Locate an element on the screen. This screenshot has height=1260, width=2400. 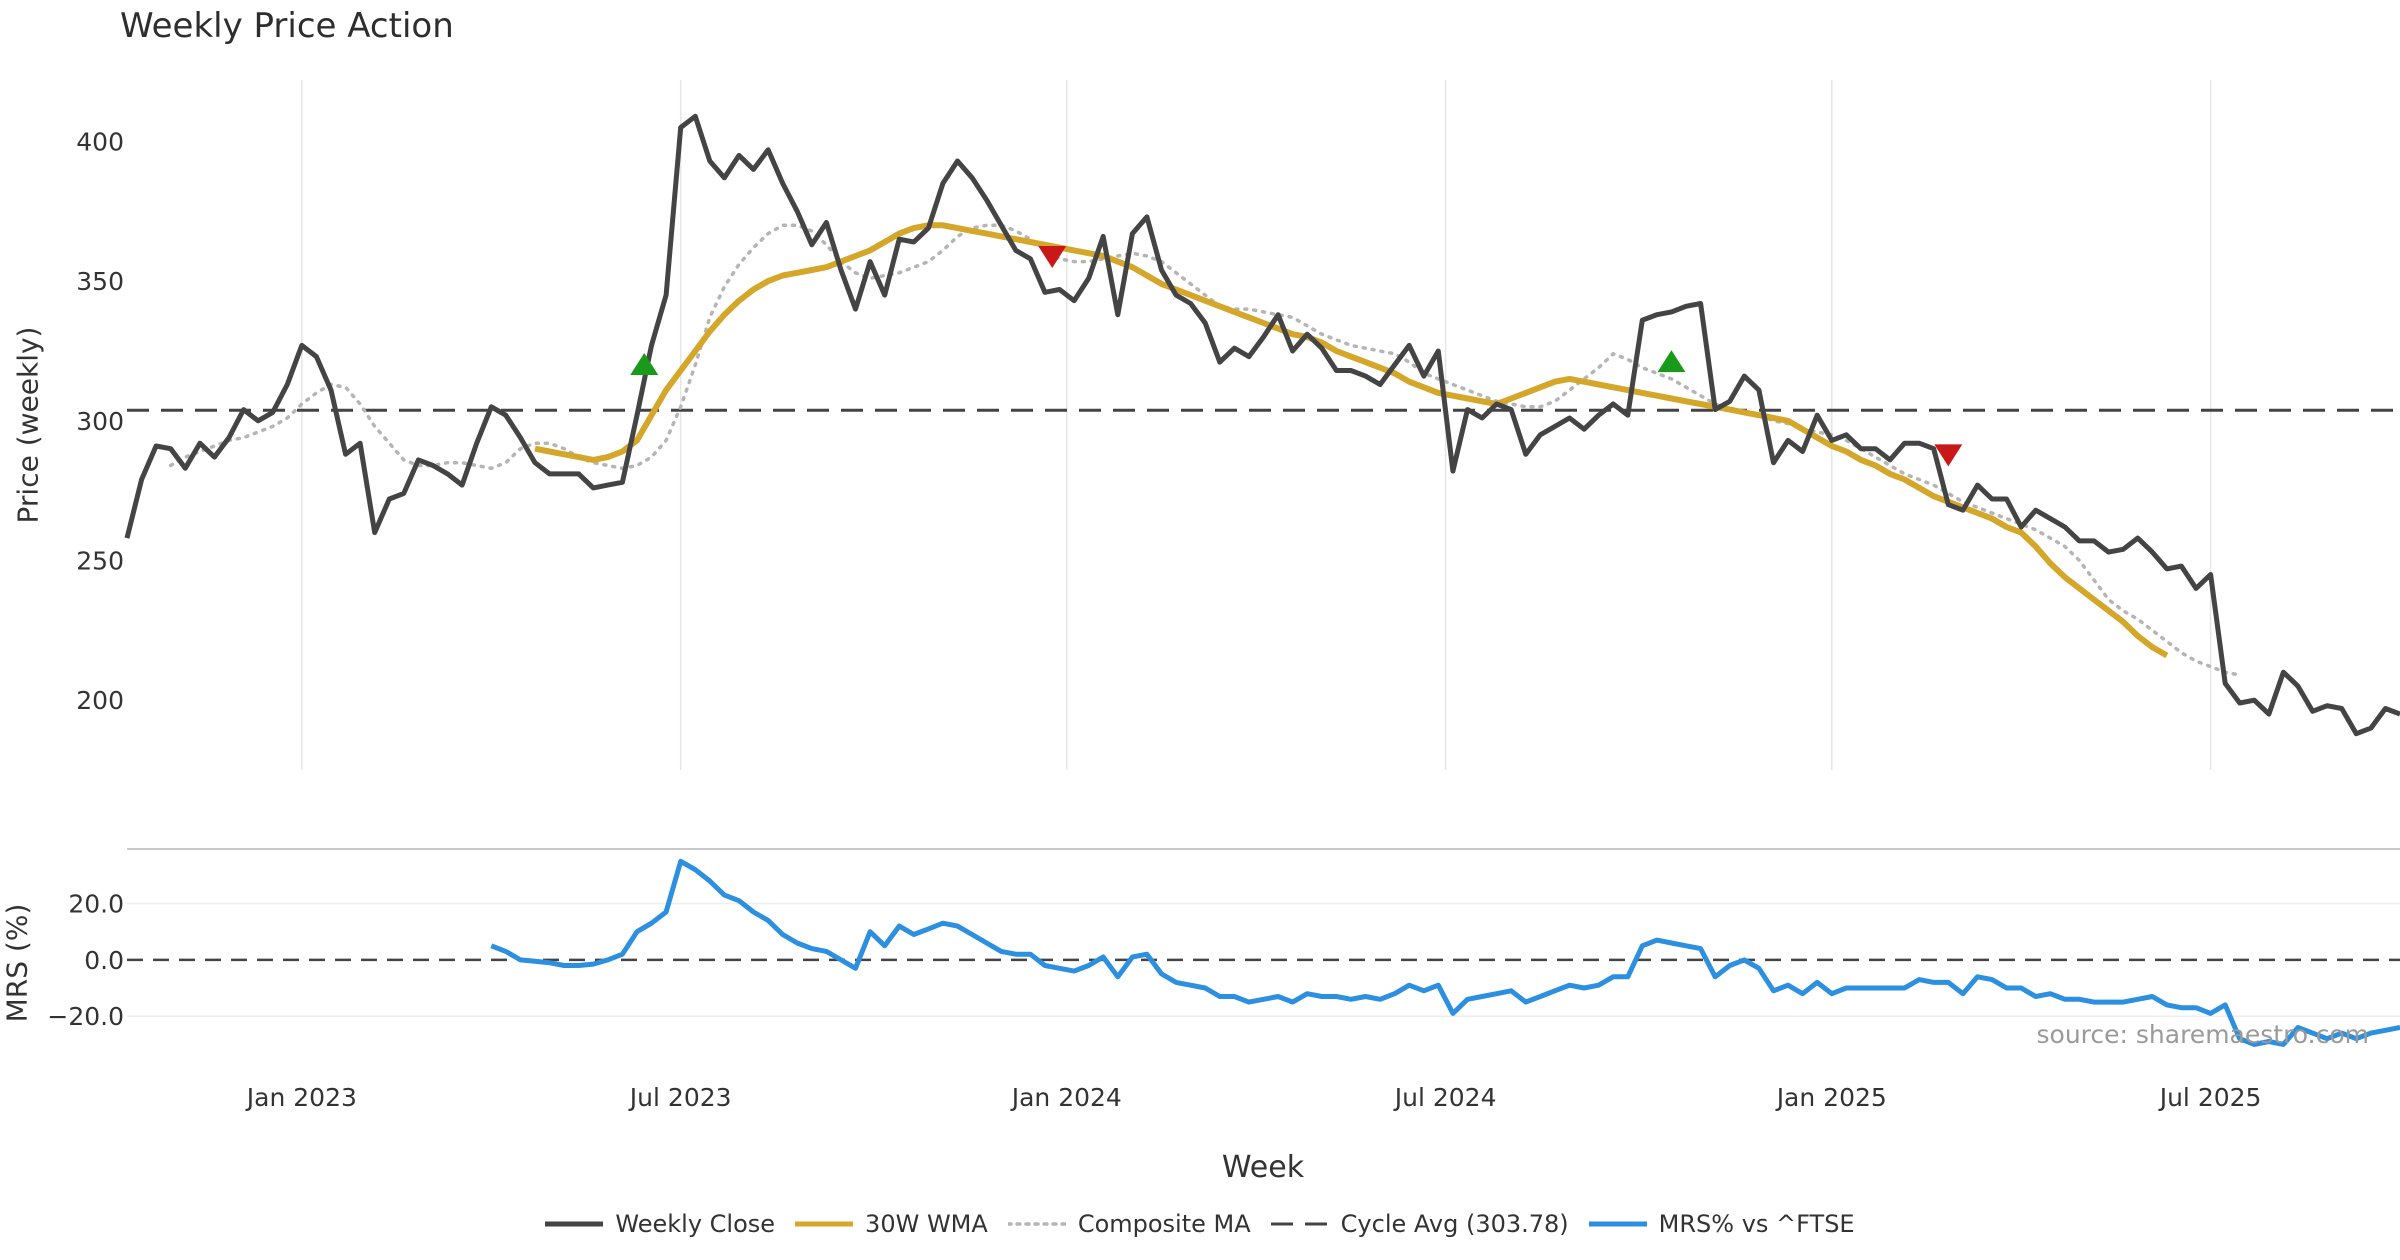
x-tick-label: Jul 2024 is located at coordinates (1445, 1097).